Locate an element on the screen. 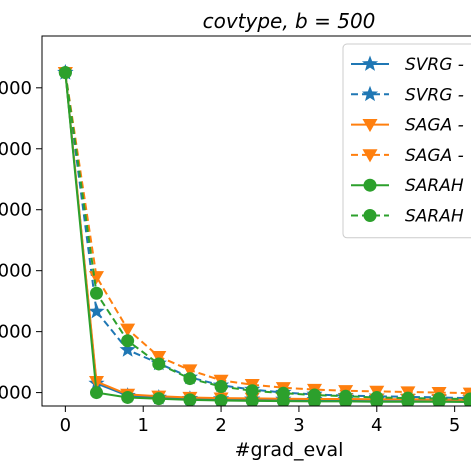 The width and height of the screenshot is (471, 471). chart-title: covtype, b = 500 is located at coordinates (289, 21).